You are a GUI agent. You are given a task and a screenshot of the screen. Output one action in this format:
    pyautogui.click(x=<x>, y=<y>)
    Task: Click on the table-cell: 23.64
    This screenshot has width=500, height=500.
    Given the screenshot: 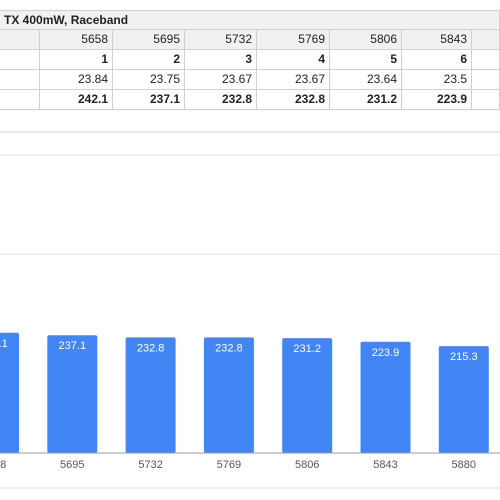 What is the action you would take?
    pyautogui.click(x=366, y=80)
    